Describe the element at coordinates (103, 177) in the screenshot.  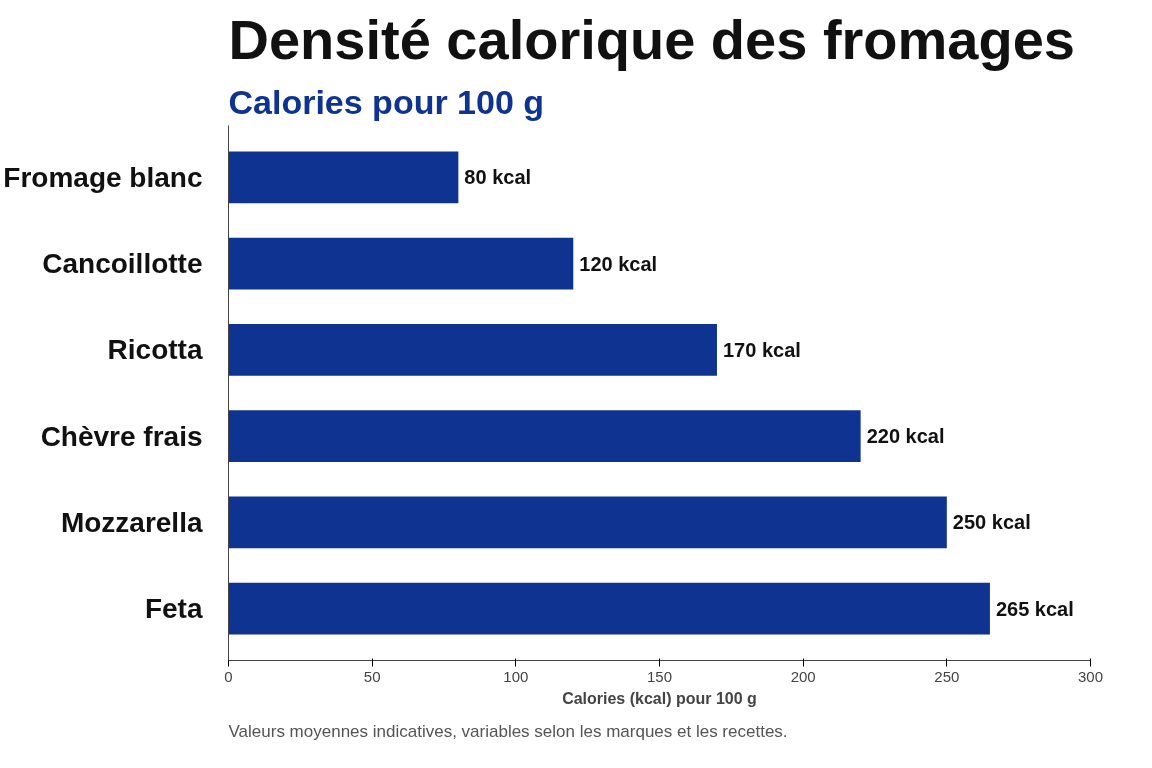
I see `y-tick-label: Fromage blanc` at that location.